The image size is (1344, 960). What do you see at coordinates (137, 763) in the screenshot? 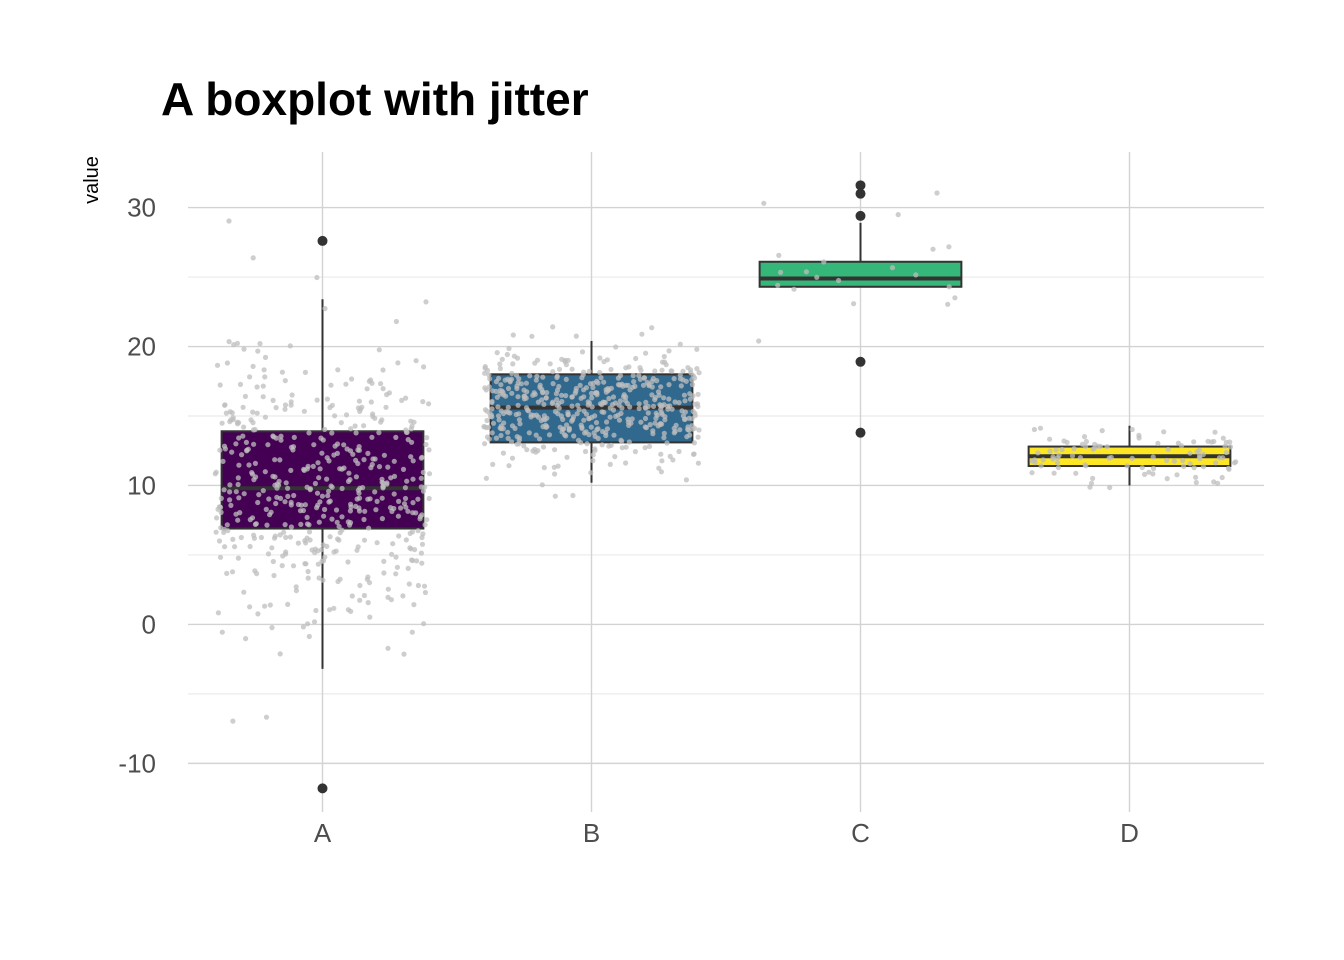
I see `y-tick-label: -10` at bounding box center [137, 763].